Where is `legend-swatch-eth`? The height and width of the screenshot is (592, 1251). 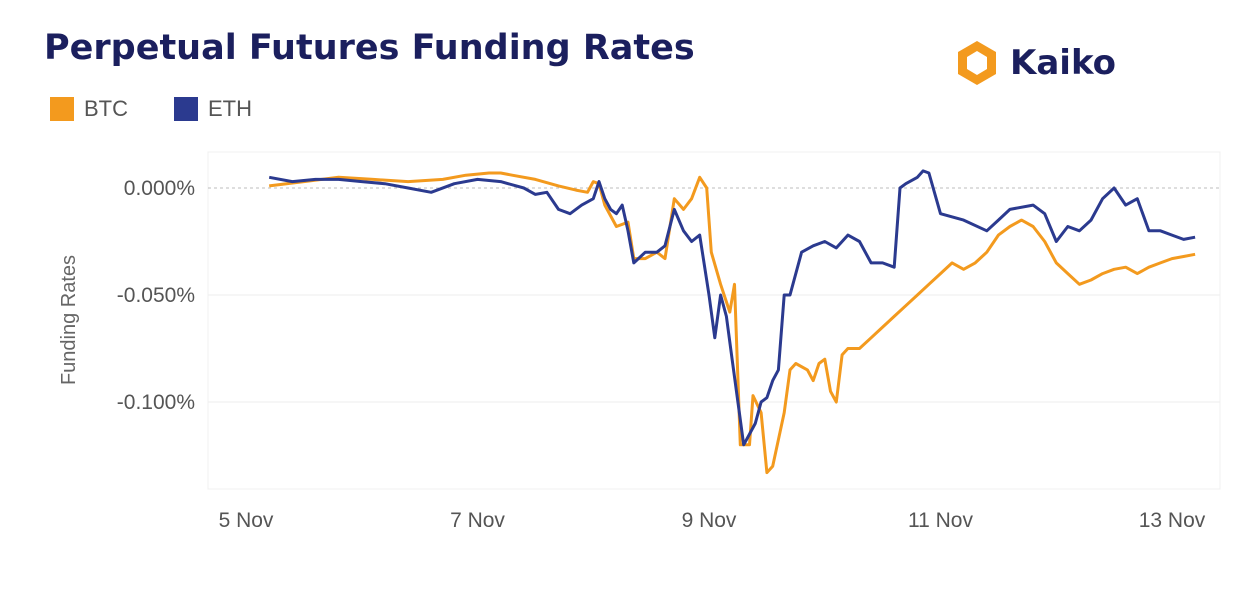
legend-swatch-eth is located at coordinates (186, 109).